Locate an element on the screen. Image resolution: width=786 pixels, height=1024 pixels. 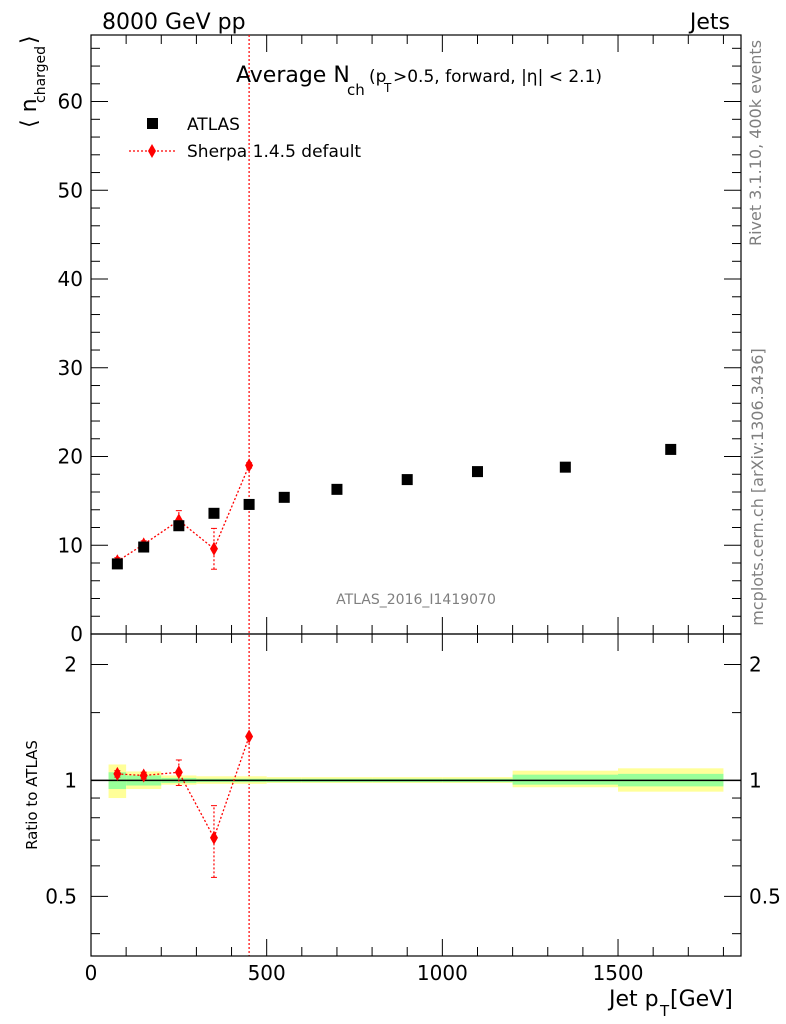
main-y-tick-label: 0 is located at coordinates (76, 634).